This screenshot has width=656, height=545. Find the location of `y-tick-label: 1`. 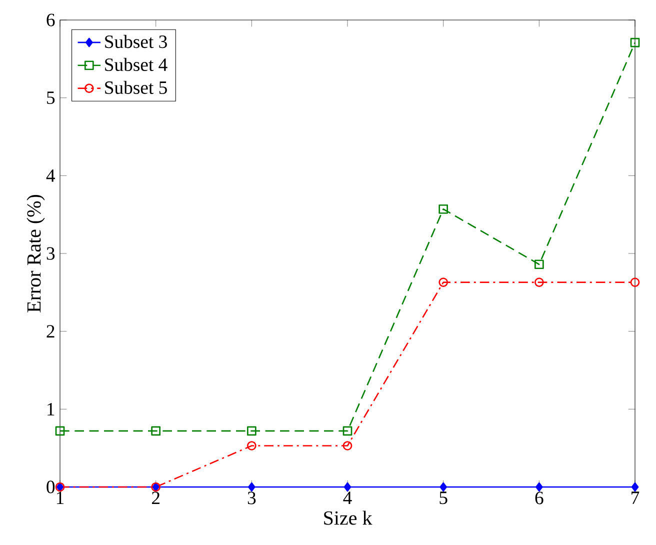

y-tick-label: 1 is located at coordinates (51, 409).